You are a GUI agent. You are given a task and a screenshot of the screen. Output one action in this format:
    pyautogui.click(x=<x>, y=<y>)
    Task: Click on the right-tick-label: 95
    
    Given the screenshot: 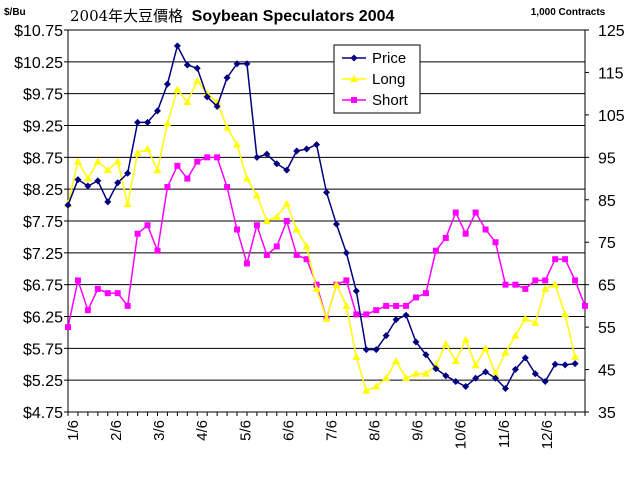 What is the action you would take?
    pyautogui.click(x=607, y=158)
    